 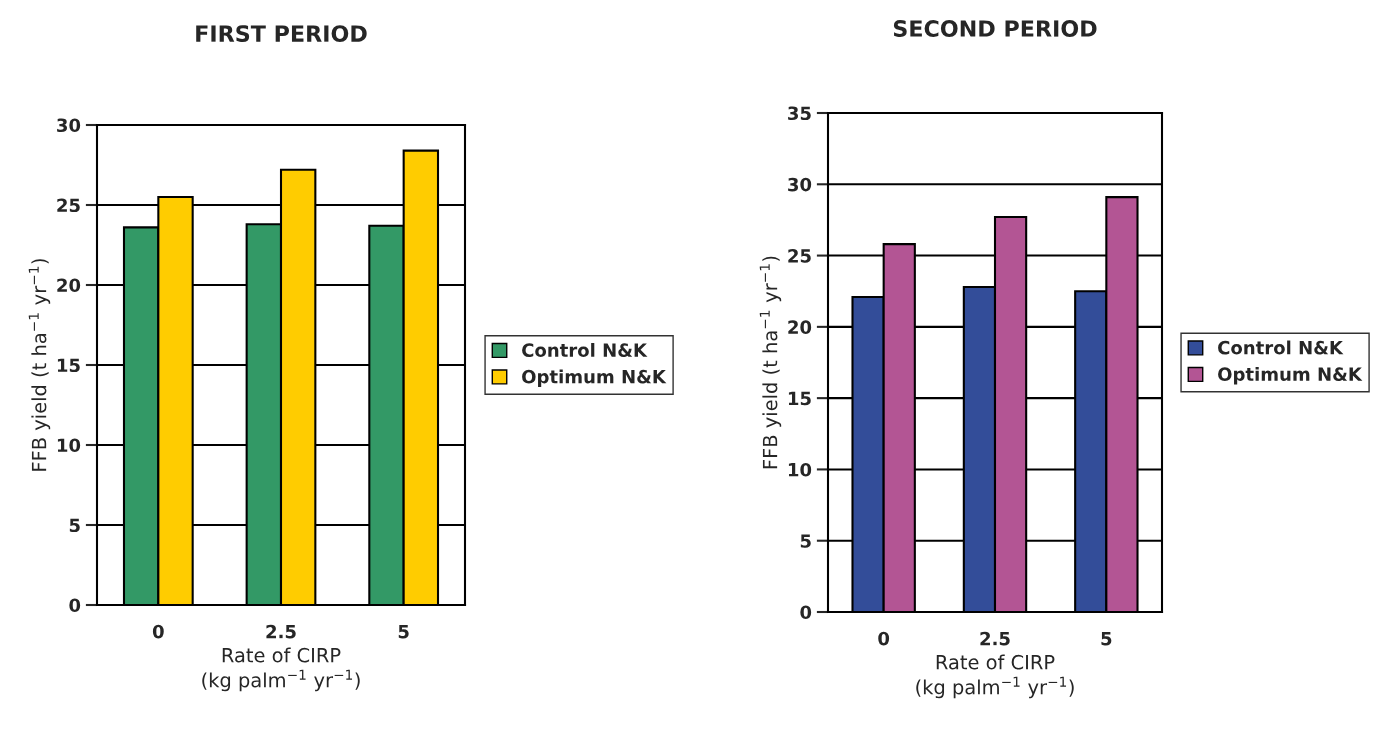 I want to click on y-tick-label: 35, so click(x=799, y=113).